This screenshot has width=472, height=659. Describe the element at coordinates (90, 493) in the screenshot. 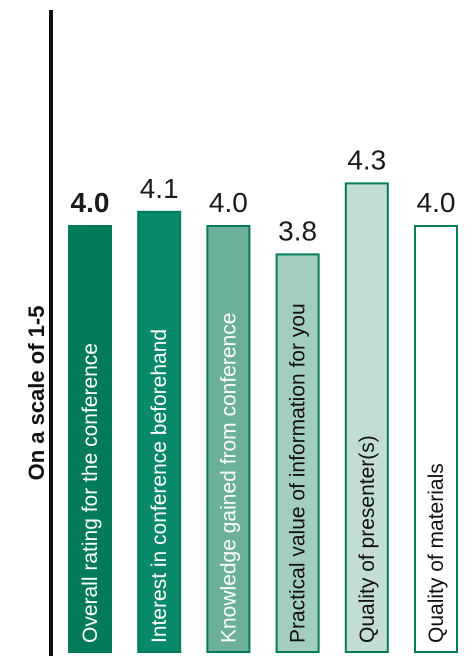

I see `category-label-overall-rating-for-the-conference: Overall rating for the conference` at that location.